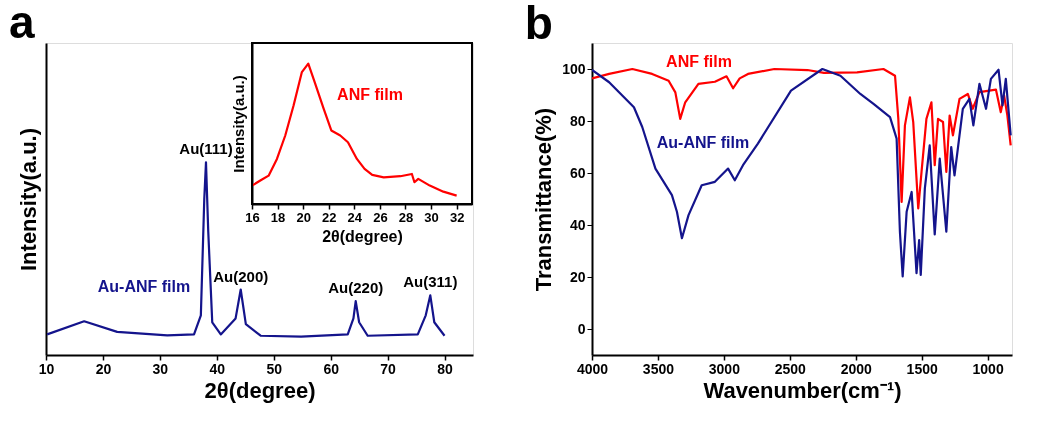 The image size is (1063, 438). Describe the element at coordinates (380, 217) in the screenshot. I see `x-tick-label: 26` at that location.